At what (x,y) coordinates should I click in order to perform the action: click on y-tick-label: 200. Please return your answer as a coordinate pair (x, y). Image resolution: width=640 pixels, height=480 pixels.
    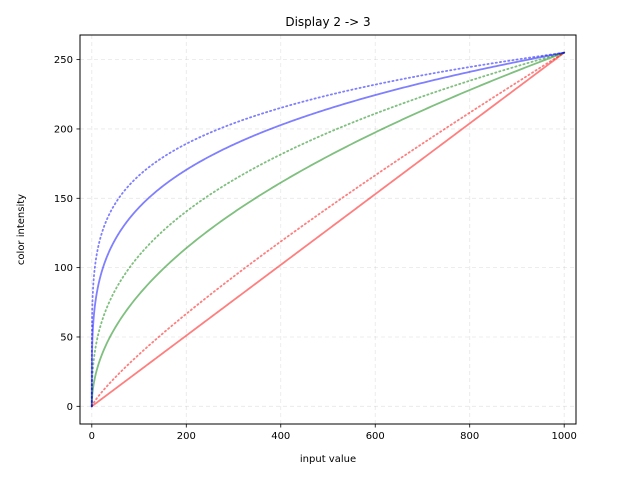
    Looking at the image, I should click on (63, 129).